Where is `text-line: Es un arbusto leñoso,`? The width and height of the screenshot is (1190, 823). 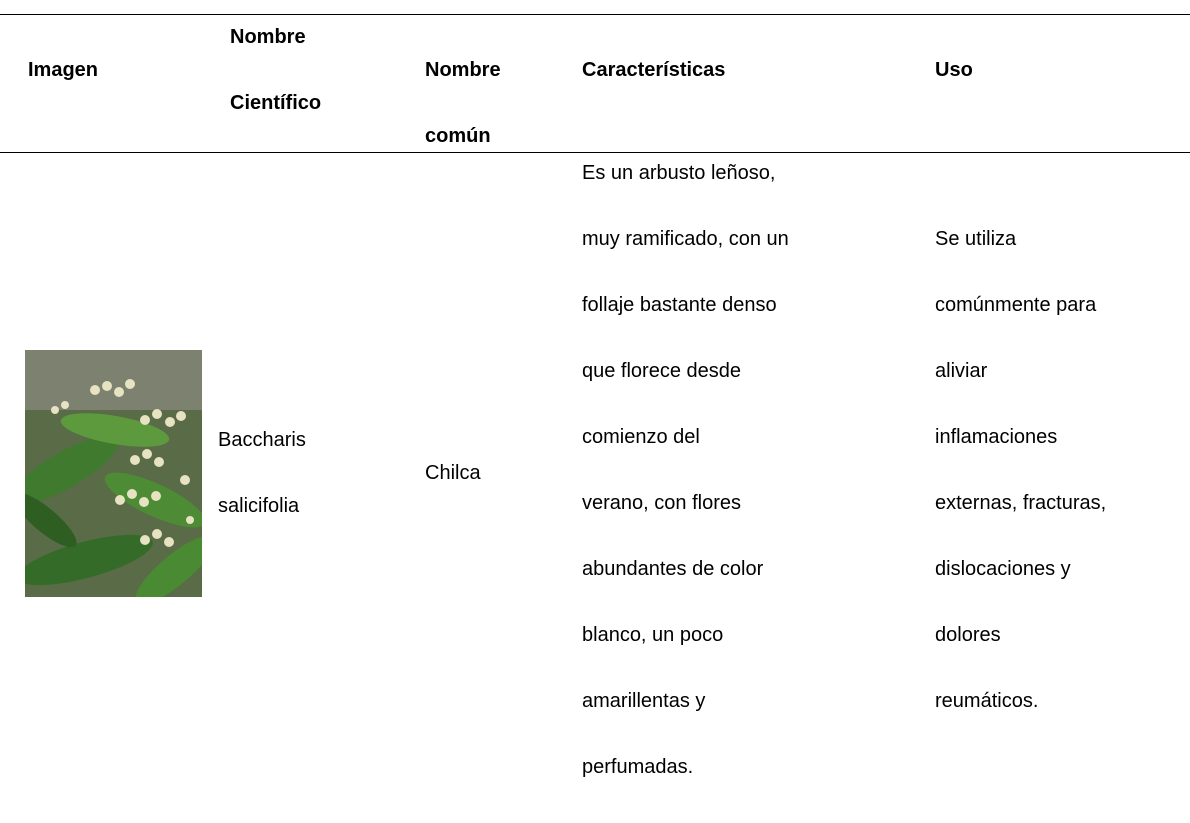 text-line: Es un arbusto leñoso, is located at coordinates (679, 173).